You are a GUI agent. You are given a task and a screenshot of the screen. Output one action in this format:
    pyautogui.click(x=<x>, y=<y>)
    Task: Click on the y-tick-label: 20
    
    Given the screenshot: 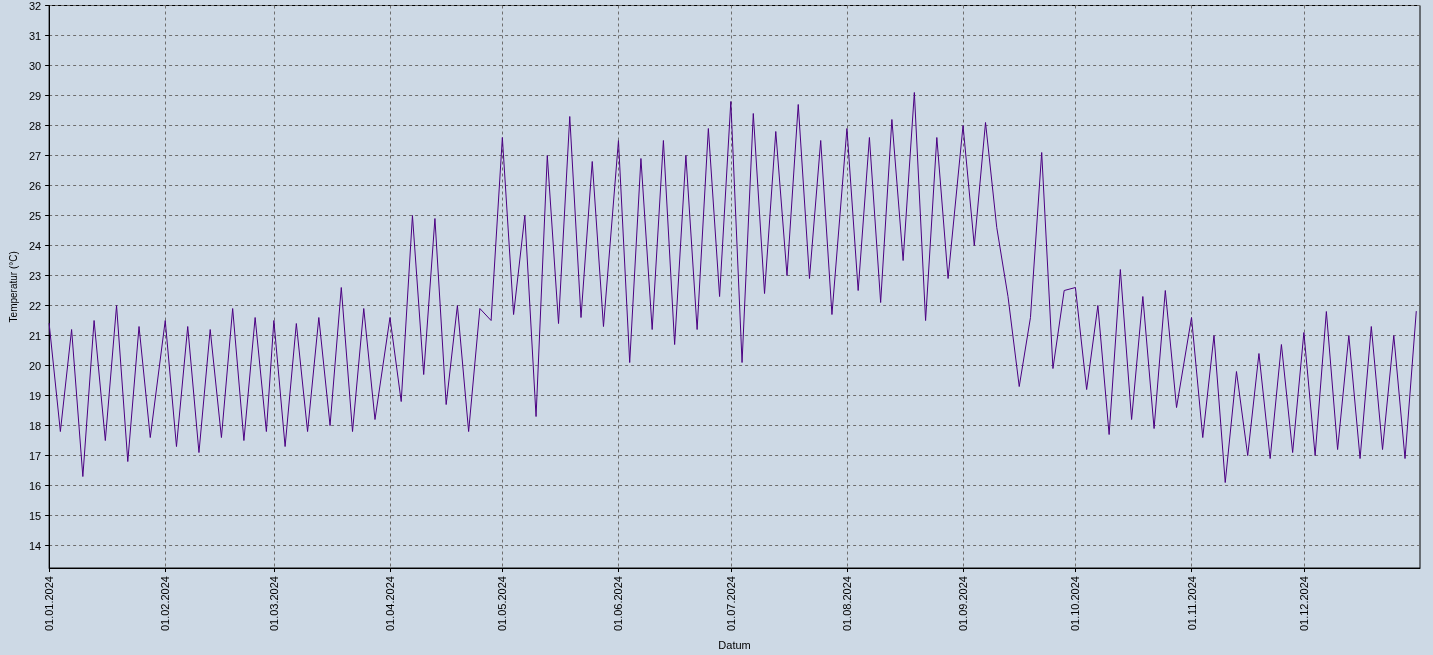 What is the action you would take?
    pyautogui.click(x=35, y=365)
    